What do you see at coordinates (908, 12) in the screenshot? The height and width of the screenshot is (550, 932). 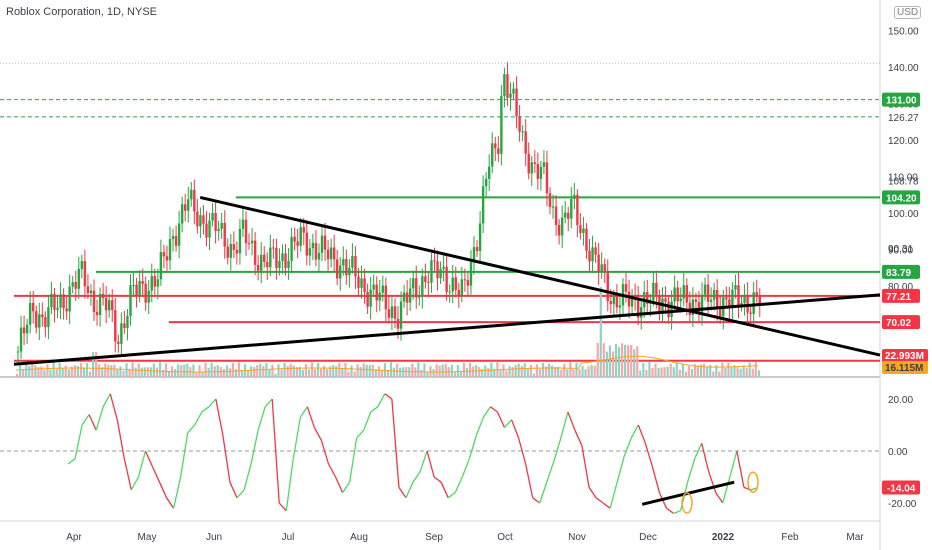 I see `currency-badge: USD` at bounding box center [908, 12].